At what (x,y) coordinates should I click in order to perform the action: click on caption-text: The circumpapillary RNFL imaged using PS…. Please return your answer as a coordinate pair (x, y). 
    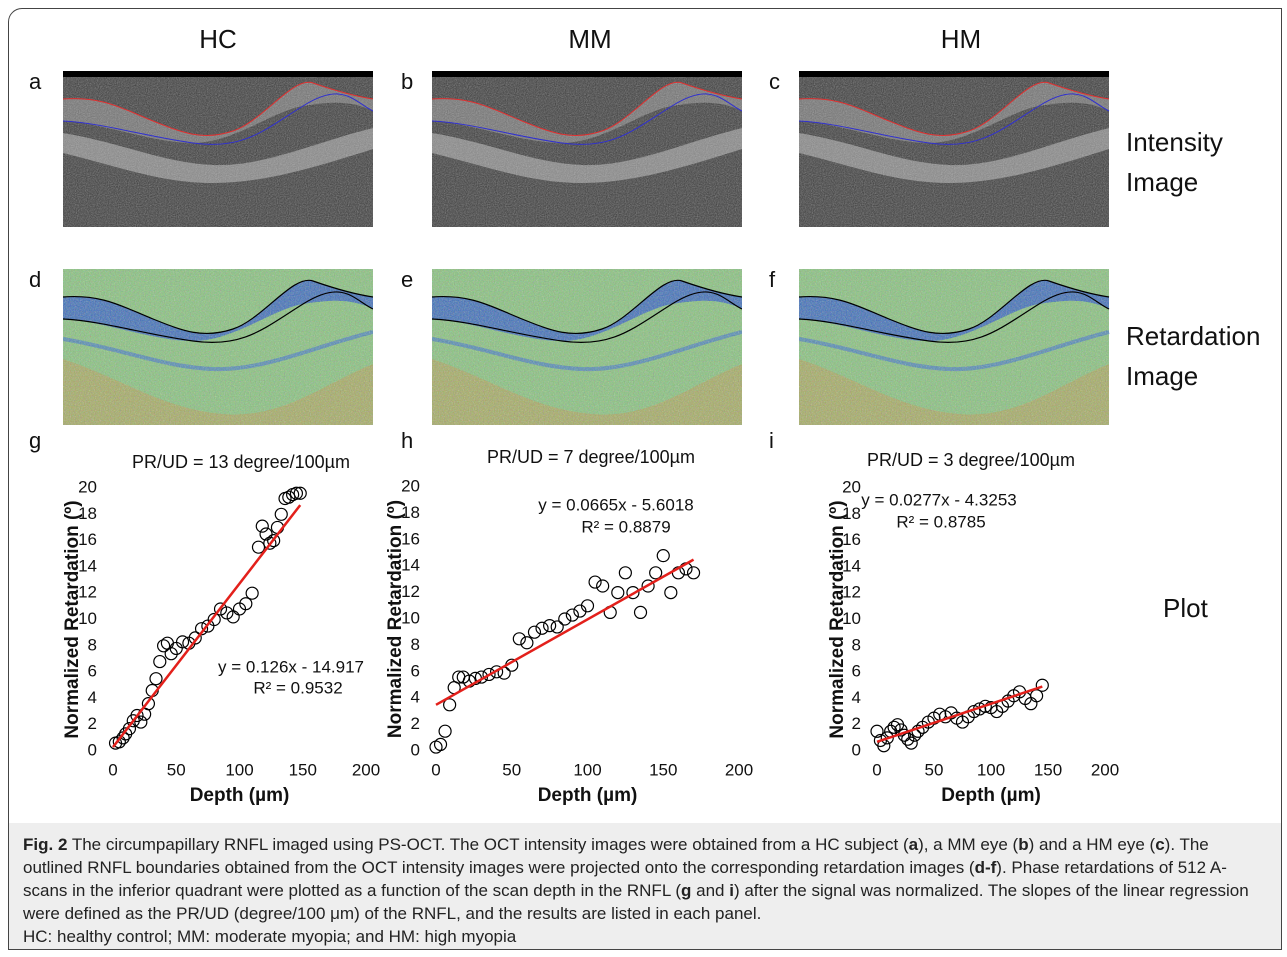
    Looking at the image, I should click on (488, 844).